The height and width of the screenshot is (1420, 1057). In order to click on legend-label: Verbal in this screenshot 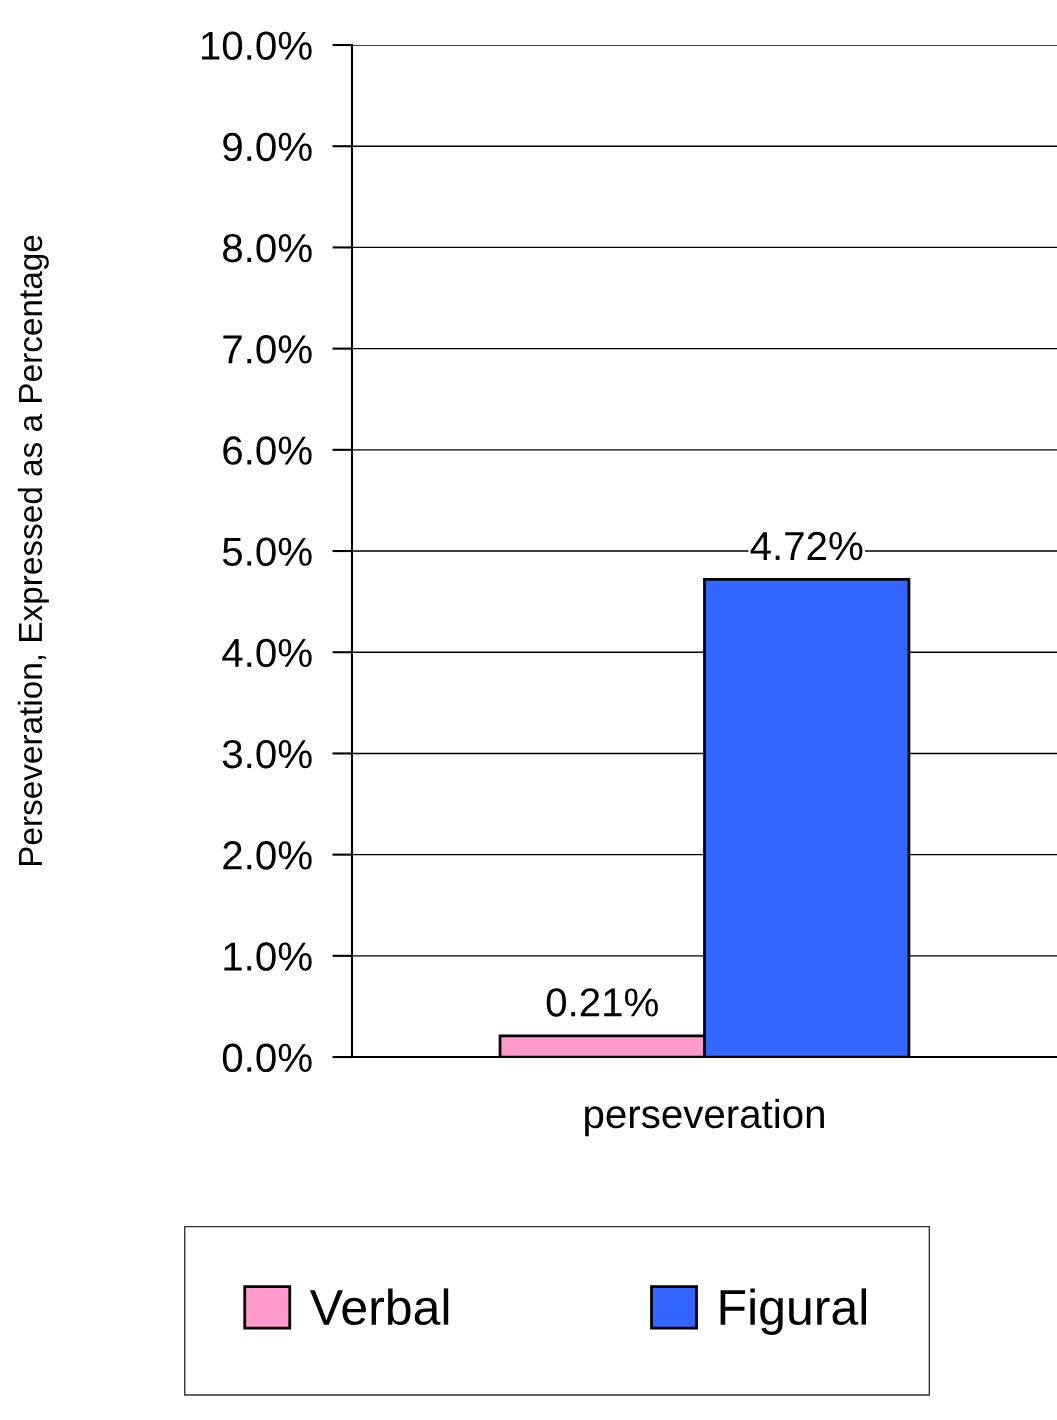, I will do `click(379, 1307)`.